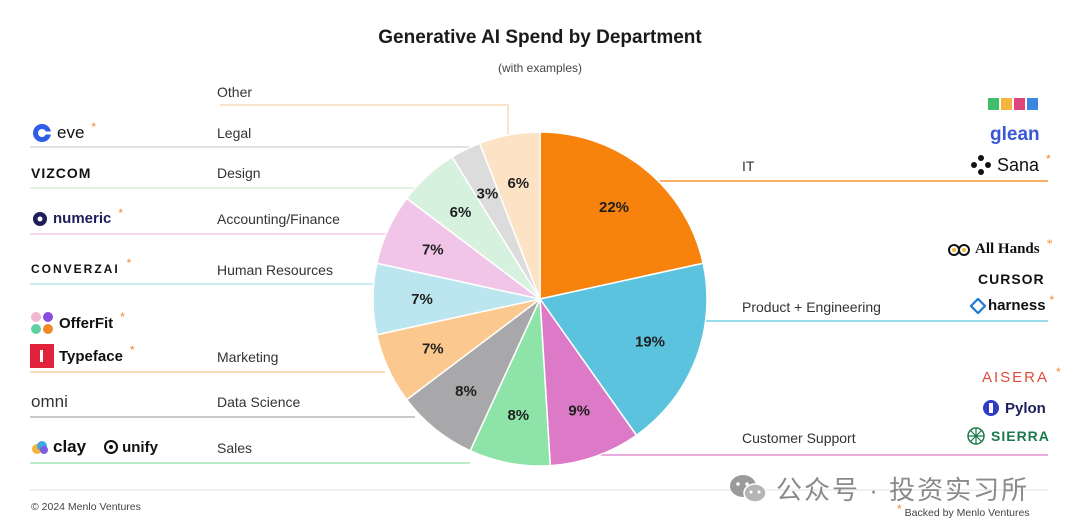 Image resolution: width=1080 pixels, height=531 pixels. I want to click on typeface-logo-icon, so click(42, 356).